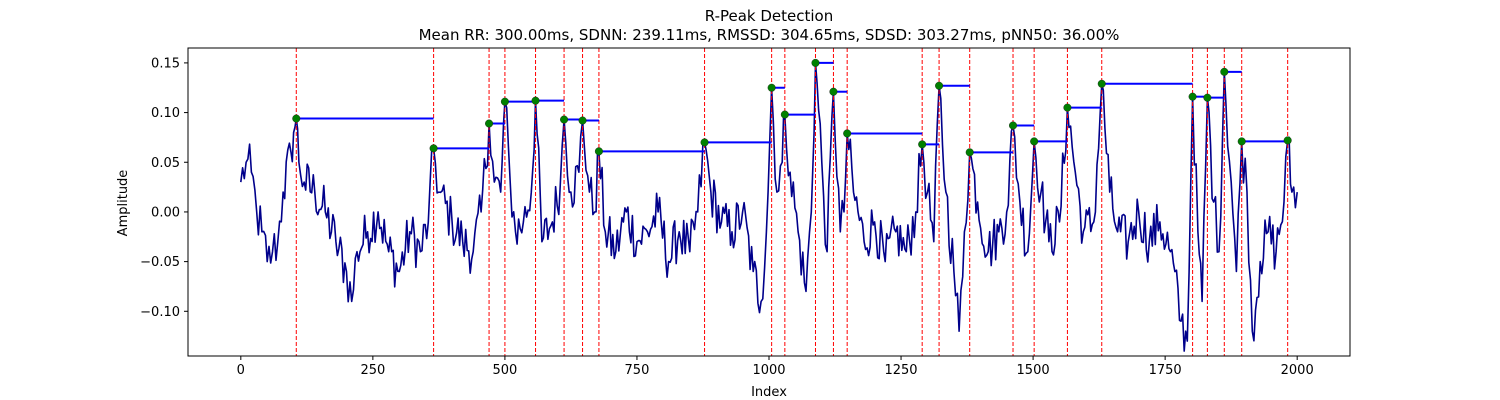 Image resolution: width=1500 pixels, height=400 pixels. What do you see at coordinates (165, 113) in the screenshot?
I see `y-tick-label: 0.10` at bounding box center [165, 113].